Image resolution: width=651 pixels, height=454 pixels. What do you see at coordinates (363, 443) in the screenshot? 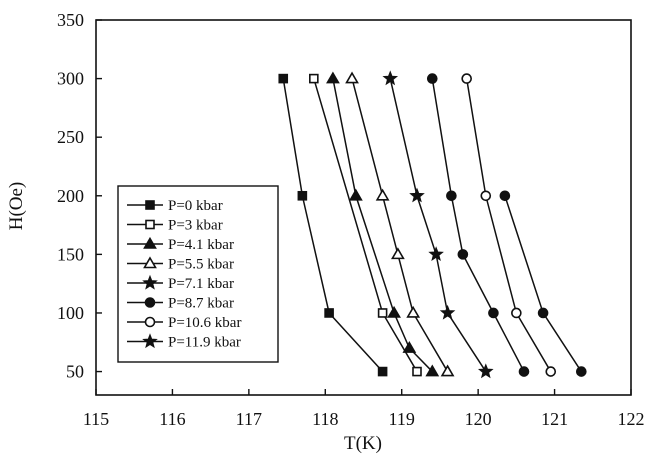
I see `x-axis-title: T(K)` at bounding box center [363, 443].